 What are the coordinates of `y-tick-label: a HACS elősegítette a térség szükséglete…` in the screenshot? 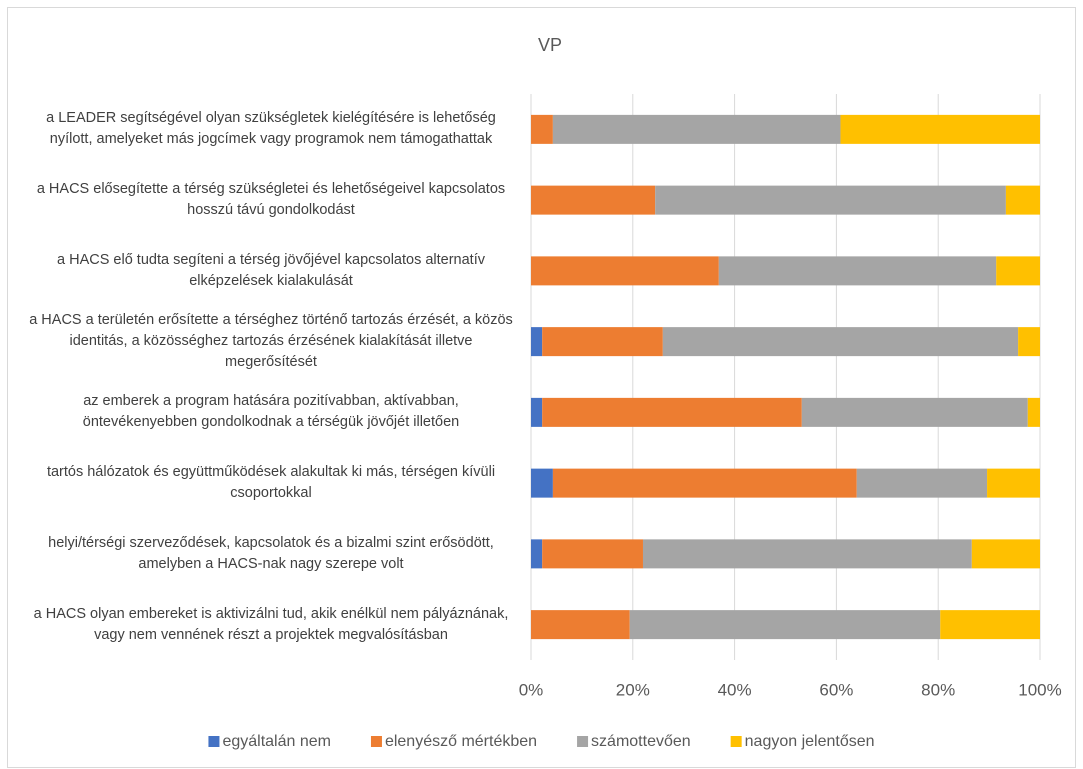 It's located at (271, 200).